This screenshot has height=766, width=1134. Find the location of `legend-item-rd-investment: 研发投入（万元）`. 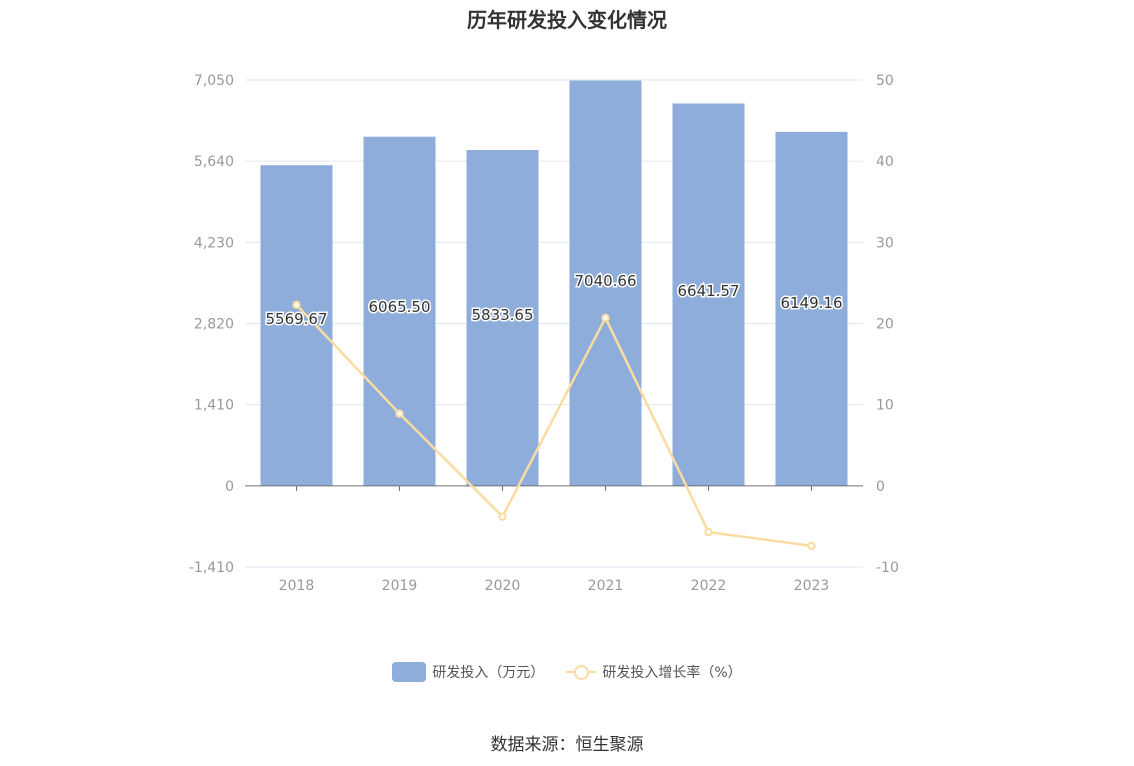

legend-item-rd-investment: 研发投入（万元） is located at coordinates (468, 672).